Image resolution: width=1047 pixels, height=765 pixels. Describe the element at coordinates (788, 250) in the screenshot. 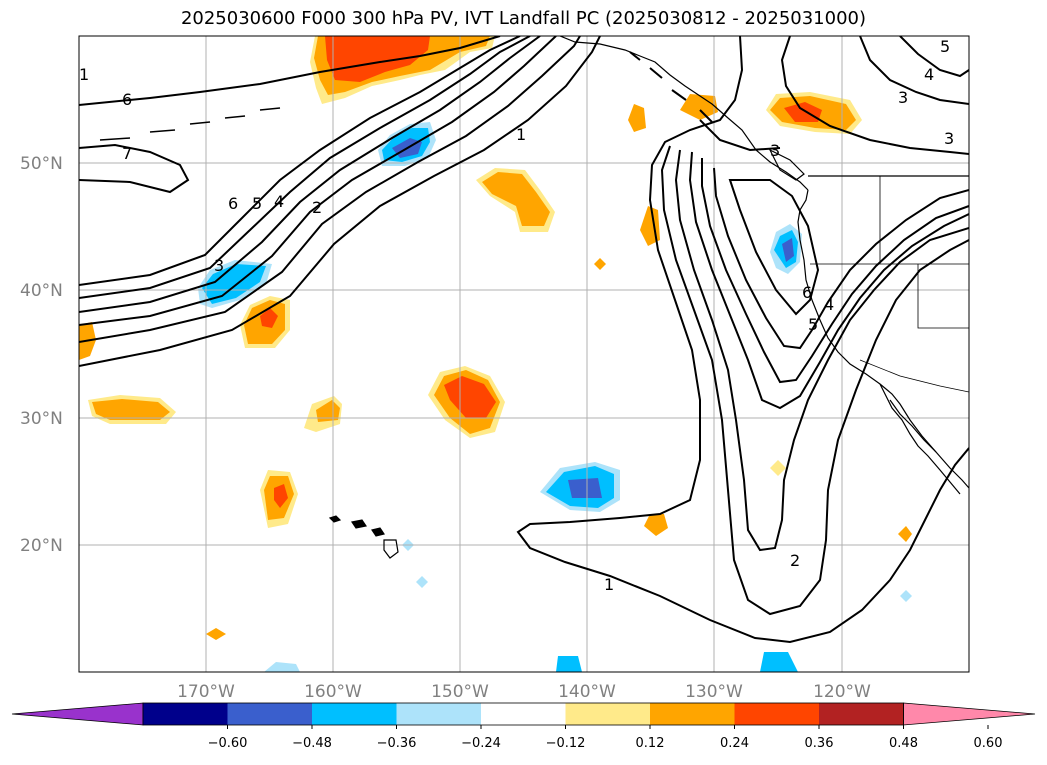

I see `pv-patch-blue-4-dark` at that location.